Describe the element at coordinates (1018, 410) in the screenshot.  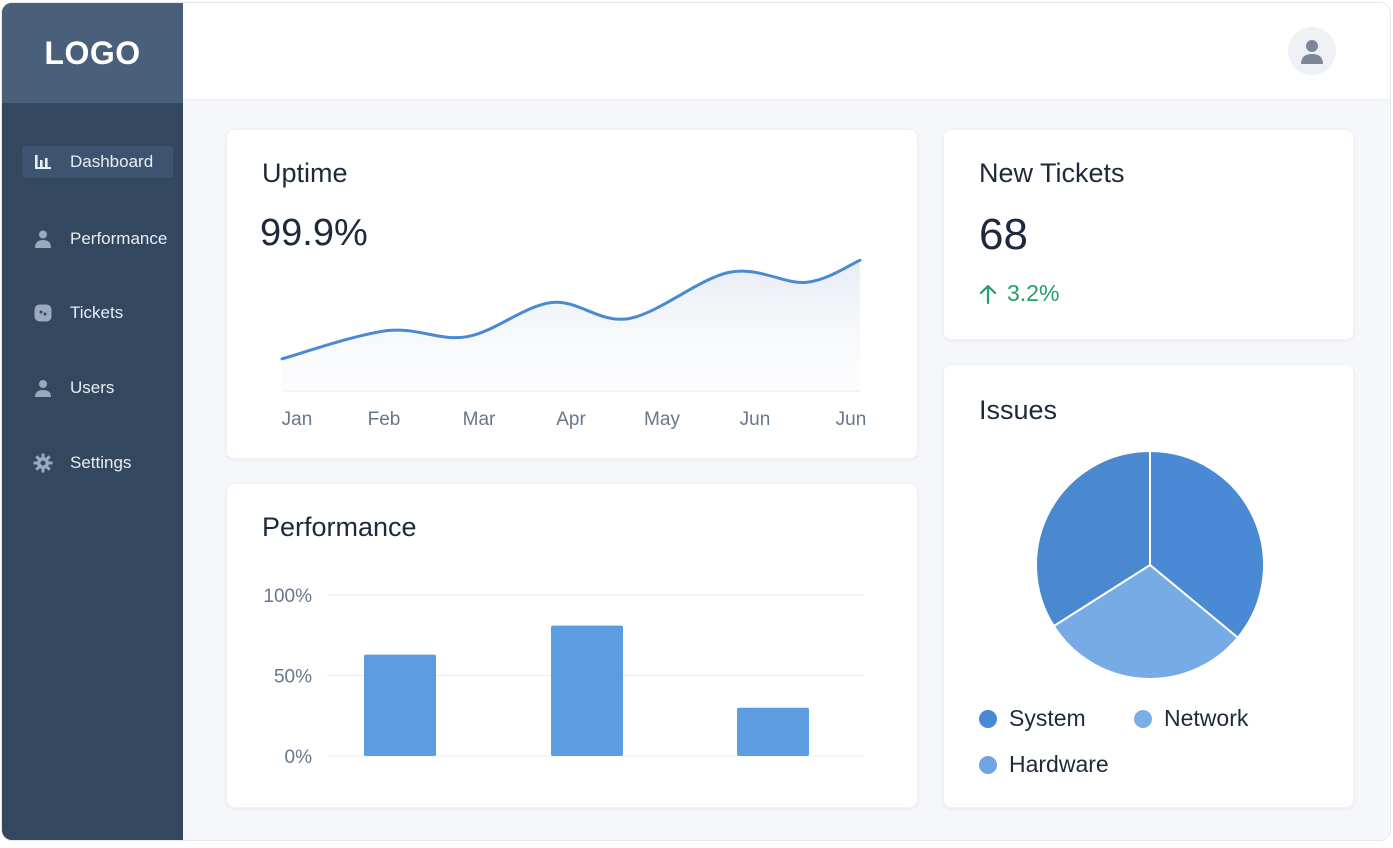
I see `issues-title: Issues` at that location.